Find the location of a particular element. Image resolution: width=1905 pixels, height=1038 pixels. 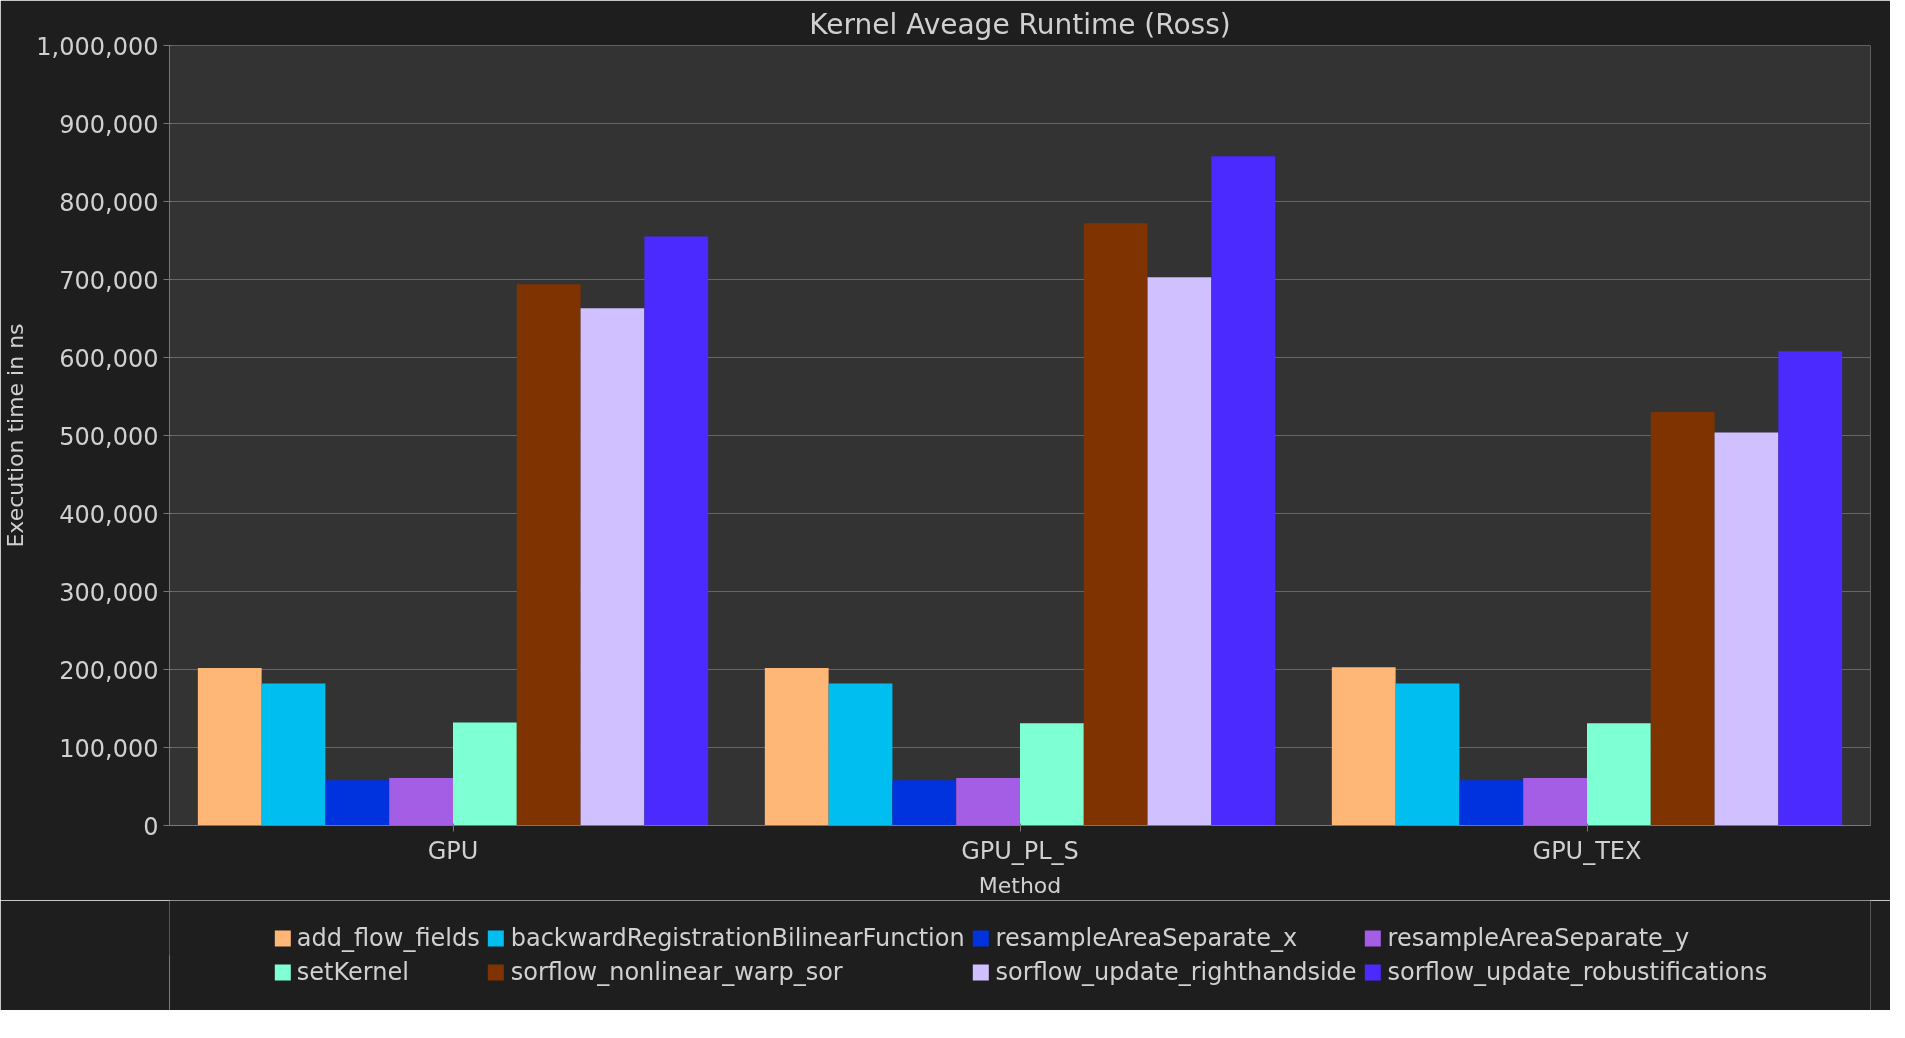

y-tick-label: 300,000 is located at coordinates (109, 592).